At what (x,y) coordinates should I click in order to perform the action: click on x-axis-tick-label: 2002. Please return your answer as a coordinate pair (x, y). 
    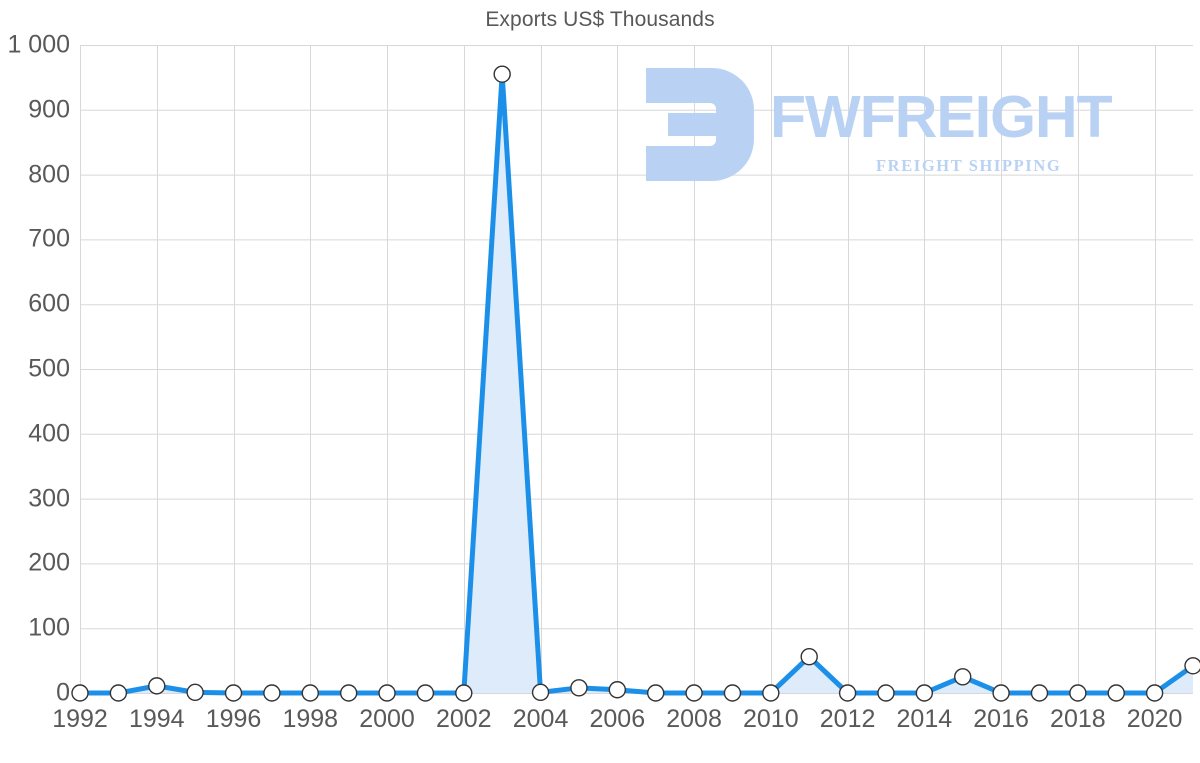
    Looking at the image, I should click on (463, 719).